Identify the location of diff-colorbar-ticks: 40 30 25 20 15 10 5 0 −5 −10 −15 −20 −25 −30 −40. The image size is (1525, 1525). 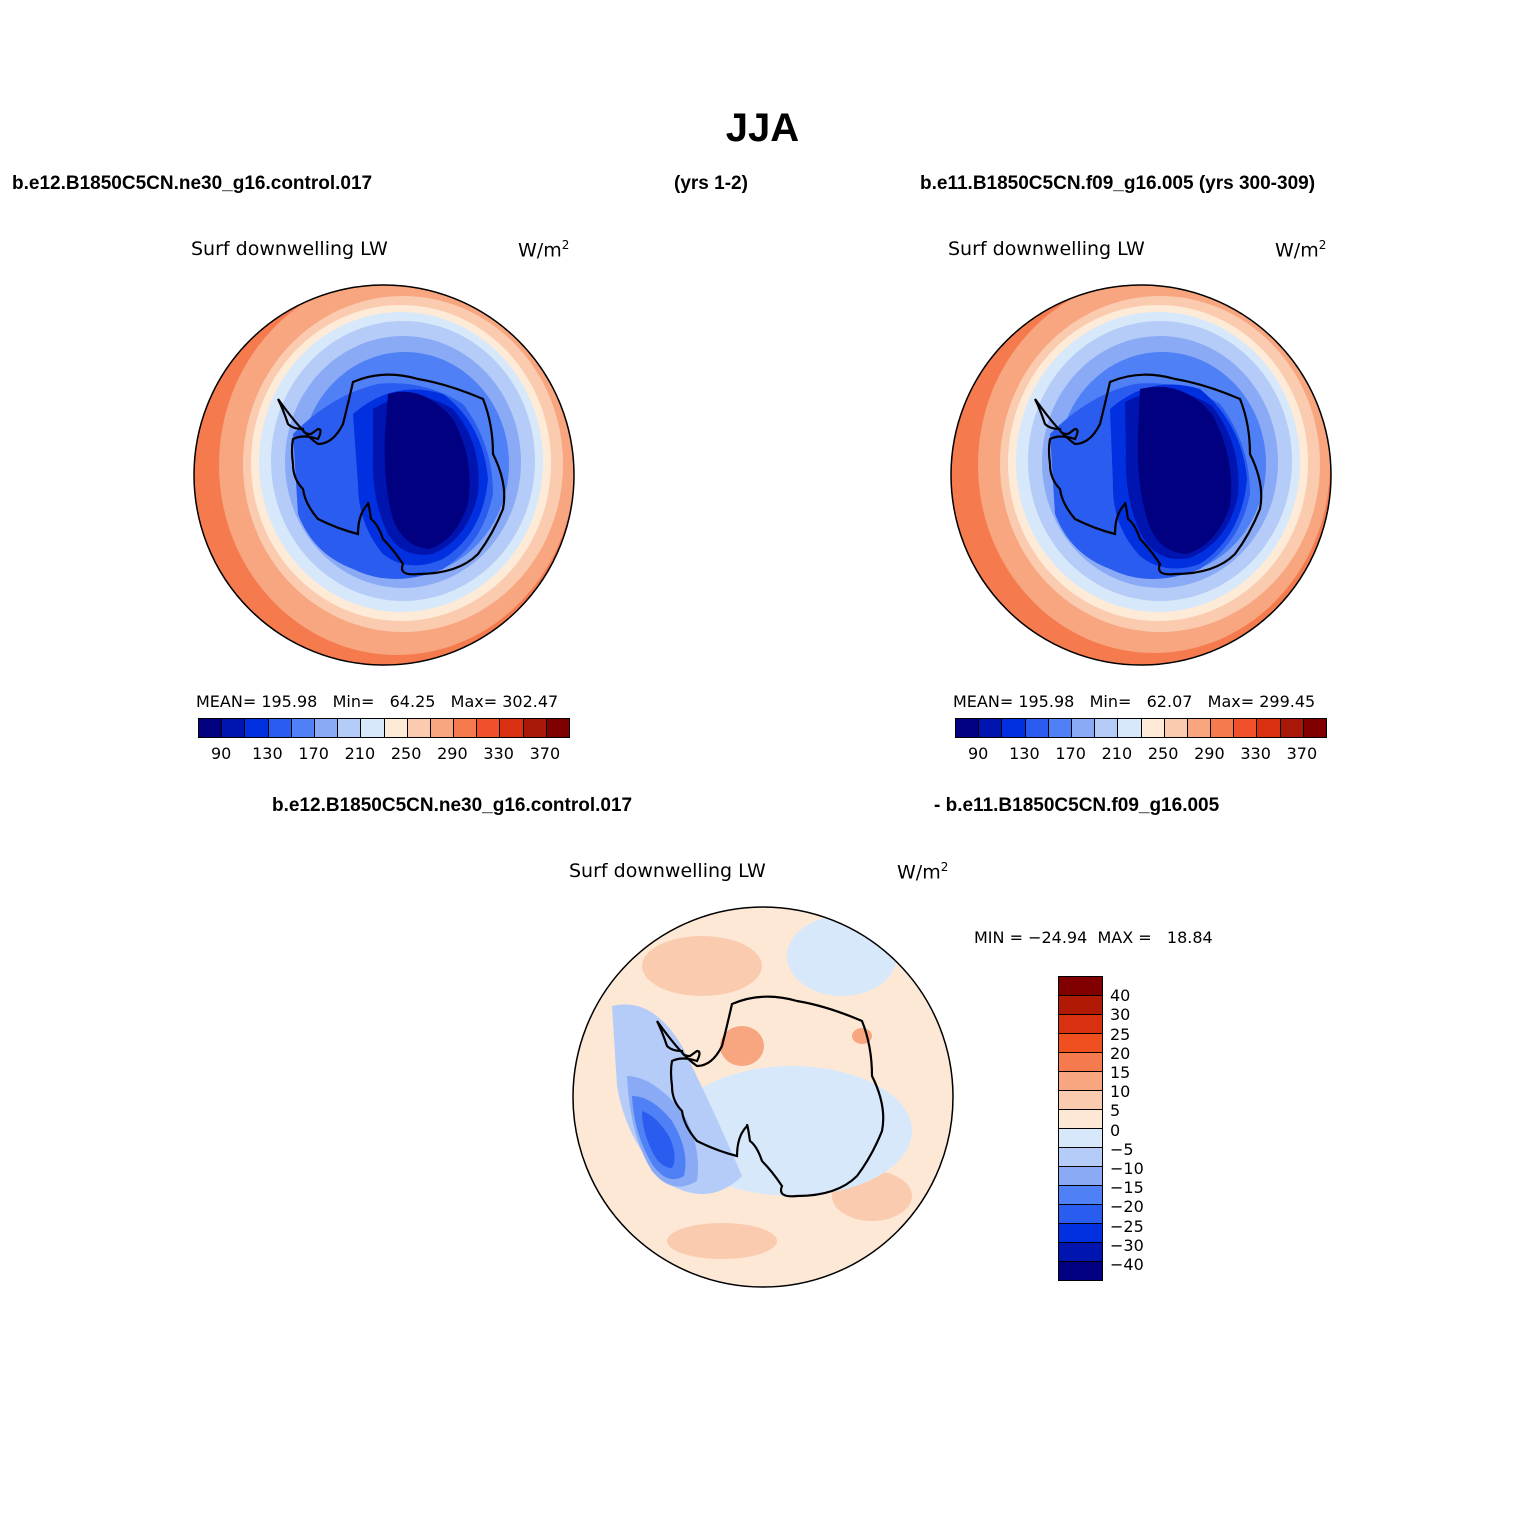
(1140, 1131).